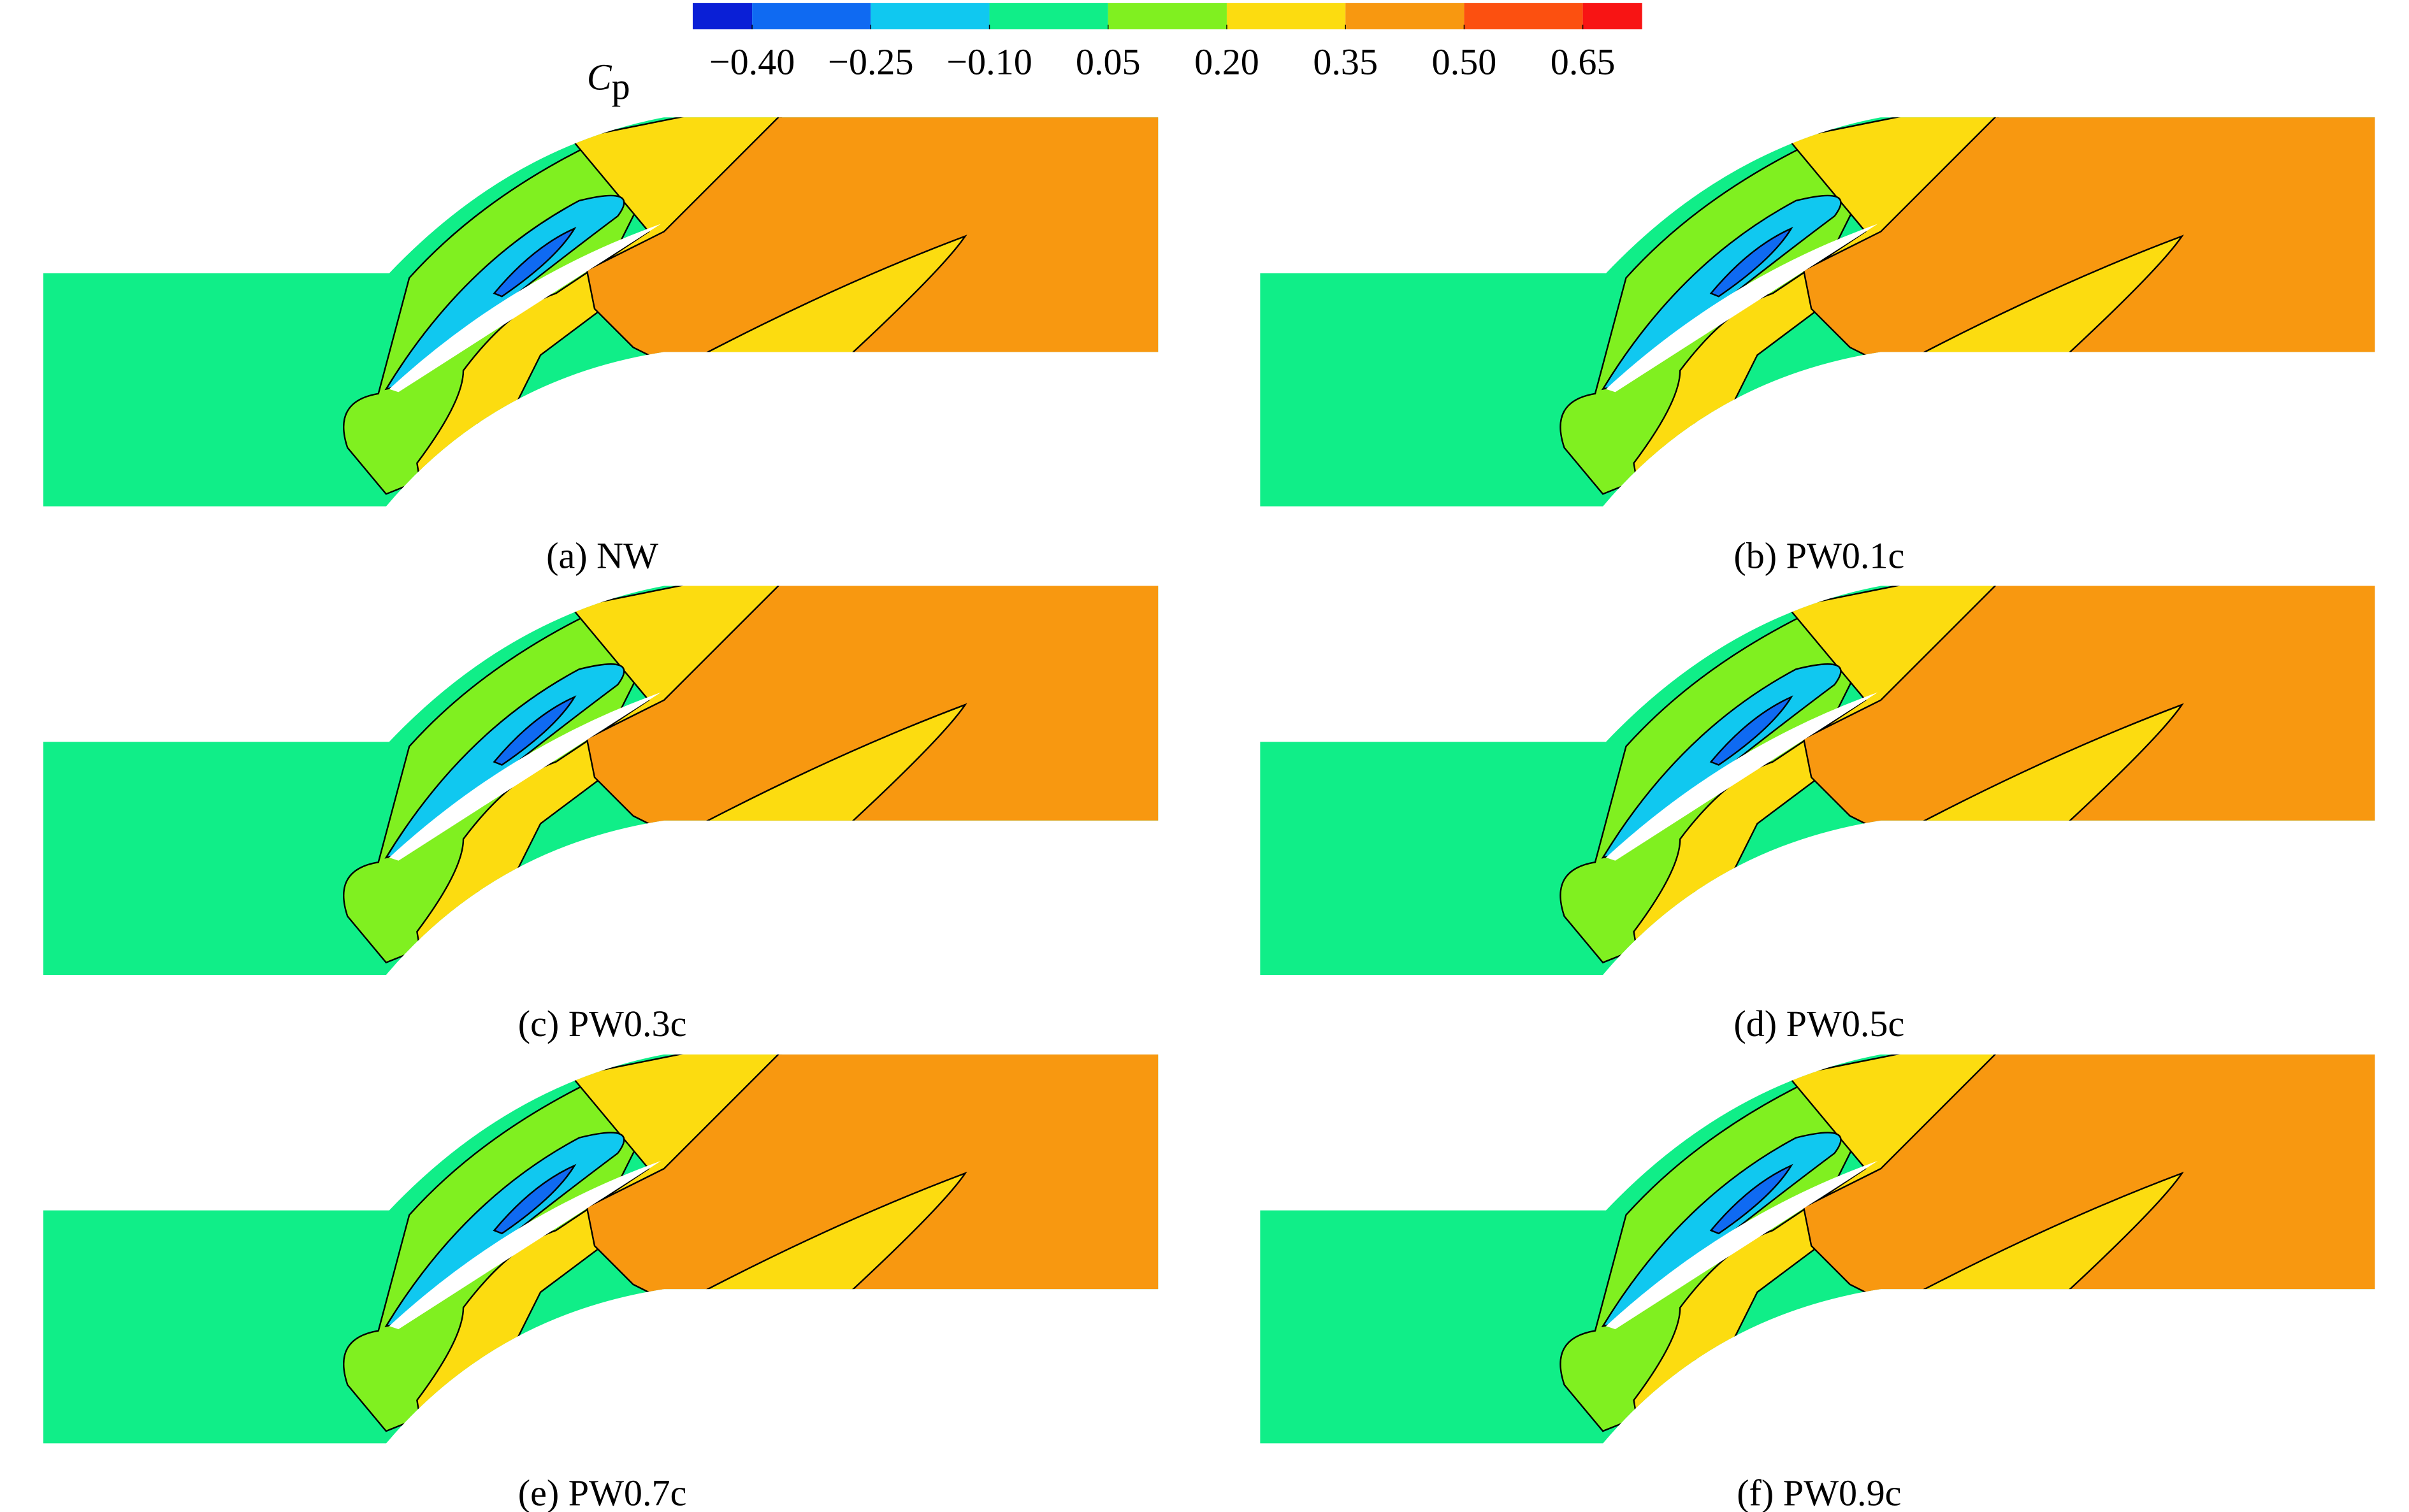  Describe the element at coordinates (1226, 61) in the screenshot. I see `colorbar-tick-label: 0.20` at that location.